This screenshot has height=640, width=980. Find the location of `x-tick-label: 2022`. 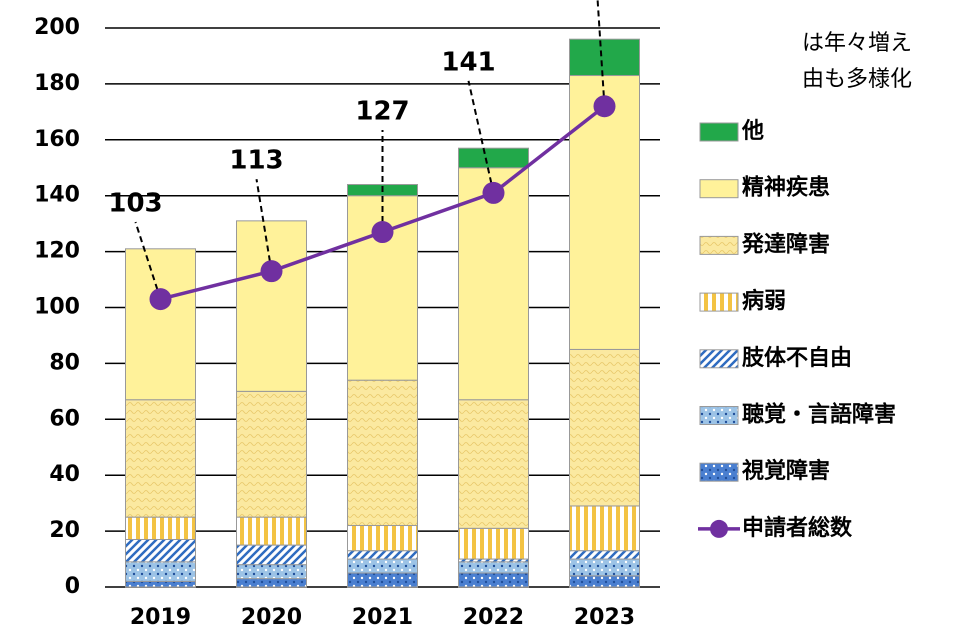

x-tick-label: 2022 is located at coordinates (493, 617).